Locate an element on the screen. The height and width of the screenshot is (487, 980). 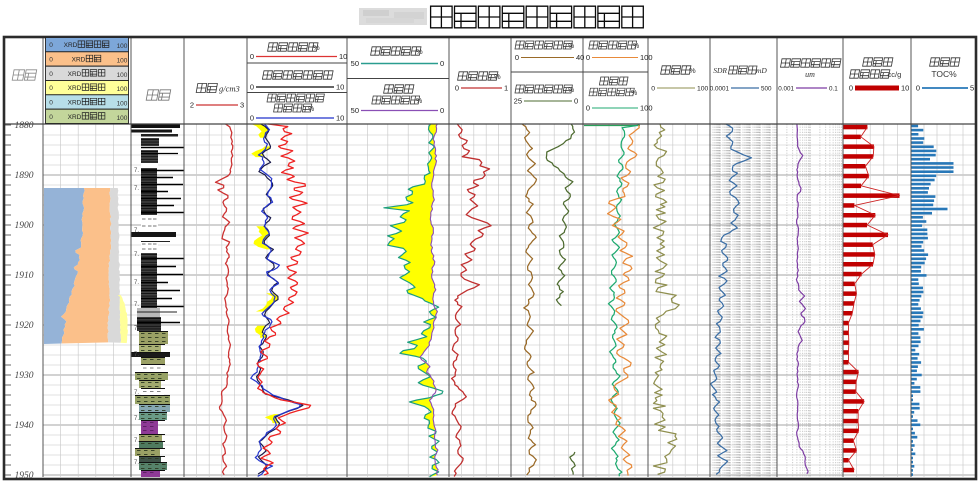
svg-text: 1 is located at coordinates (506, 88).